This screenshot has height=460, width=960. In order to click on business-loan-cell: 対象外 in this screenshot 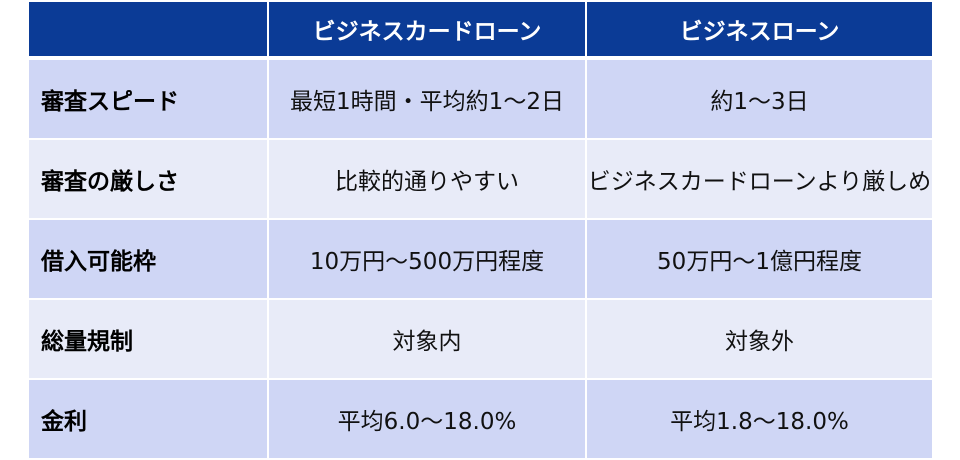, I will do `click(759, 340)`.